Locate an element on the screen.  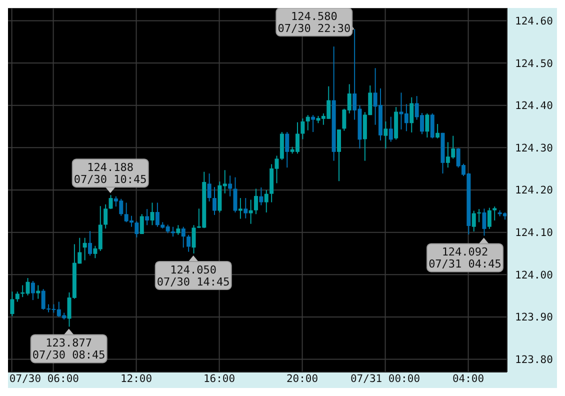
annotation: 123.877 07/30 08:45 is located at coordinates (69, 349).